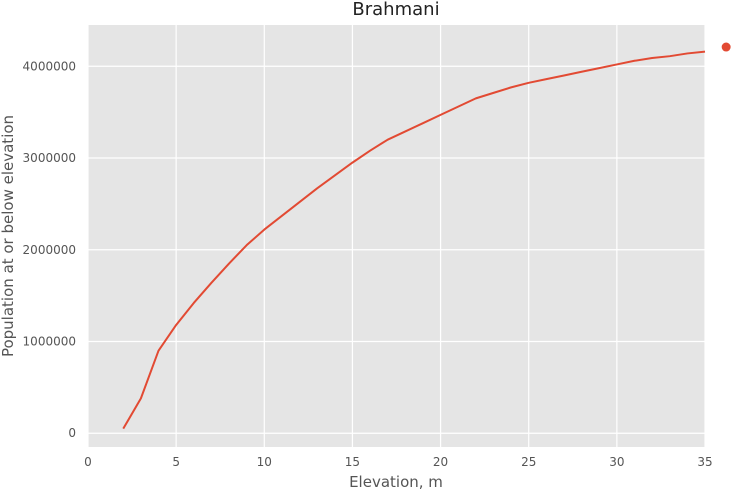  I want to click on x-tick-label: 35, so click(704, 462).